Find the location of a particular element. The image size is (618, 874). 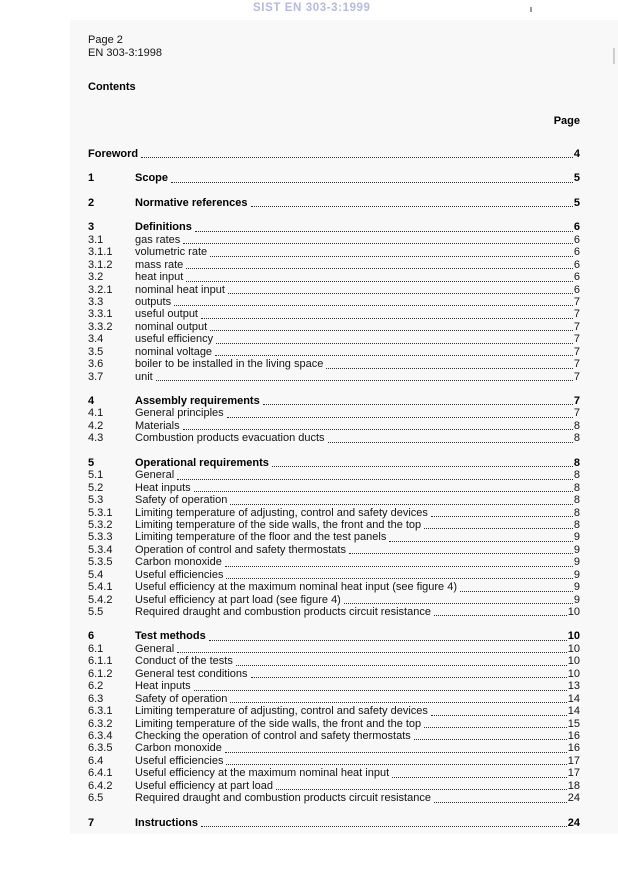

scan-artifact-speck is located at coordinates (531, 9).